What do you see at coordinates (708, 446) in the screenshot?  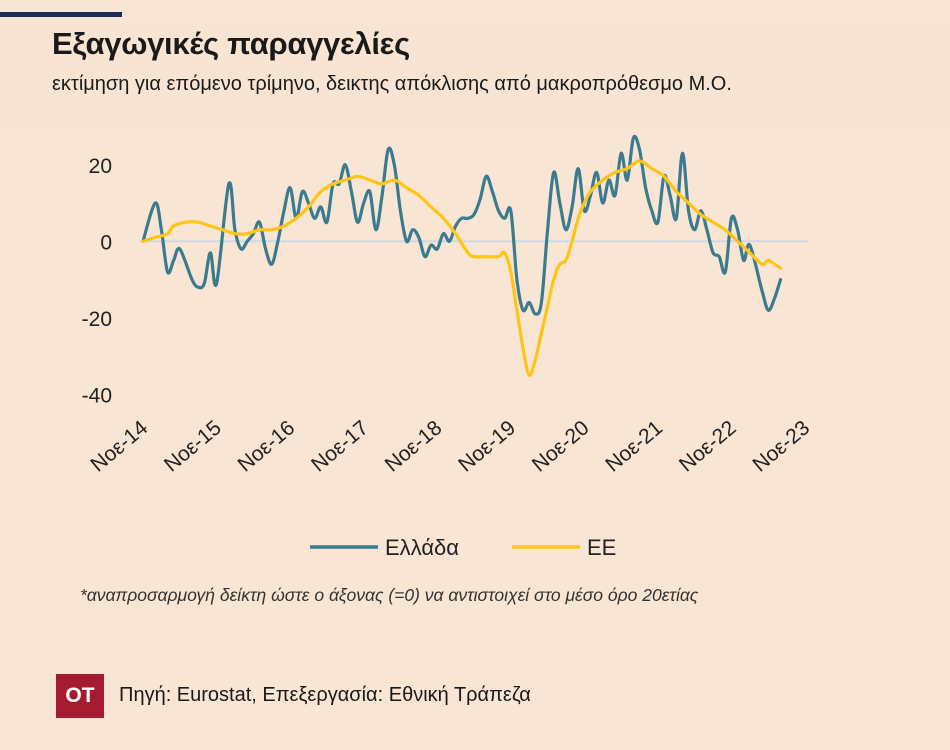 I see `x-tick-label: Νοε-22` at bounding box center [708, 446].